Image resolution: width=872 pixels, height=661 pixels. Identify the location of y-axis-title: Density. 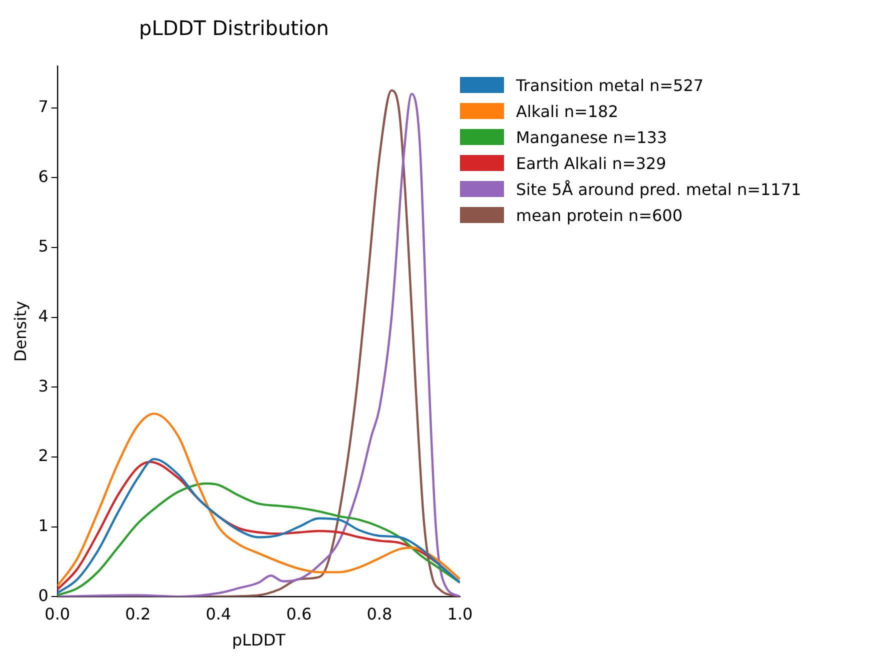
(20, 331).